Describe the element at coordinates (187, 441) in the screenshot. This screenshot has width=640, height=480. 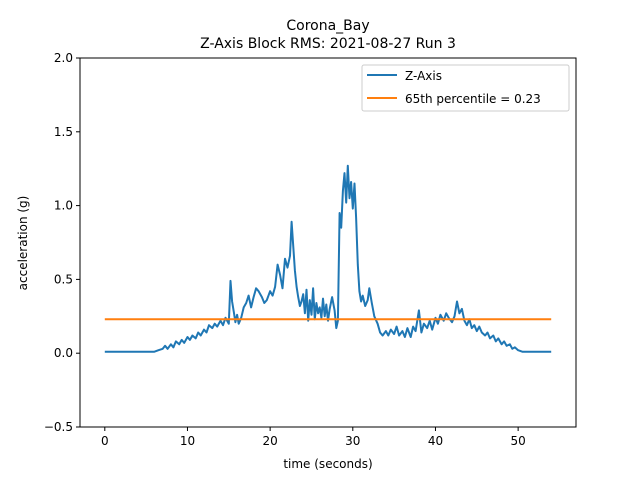
I see `x-tick-label: 10` at that location.